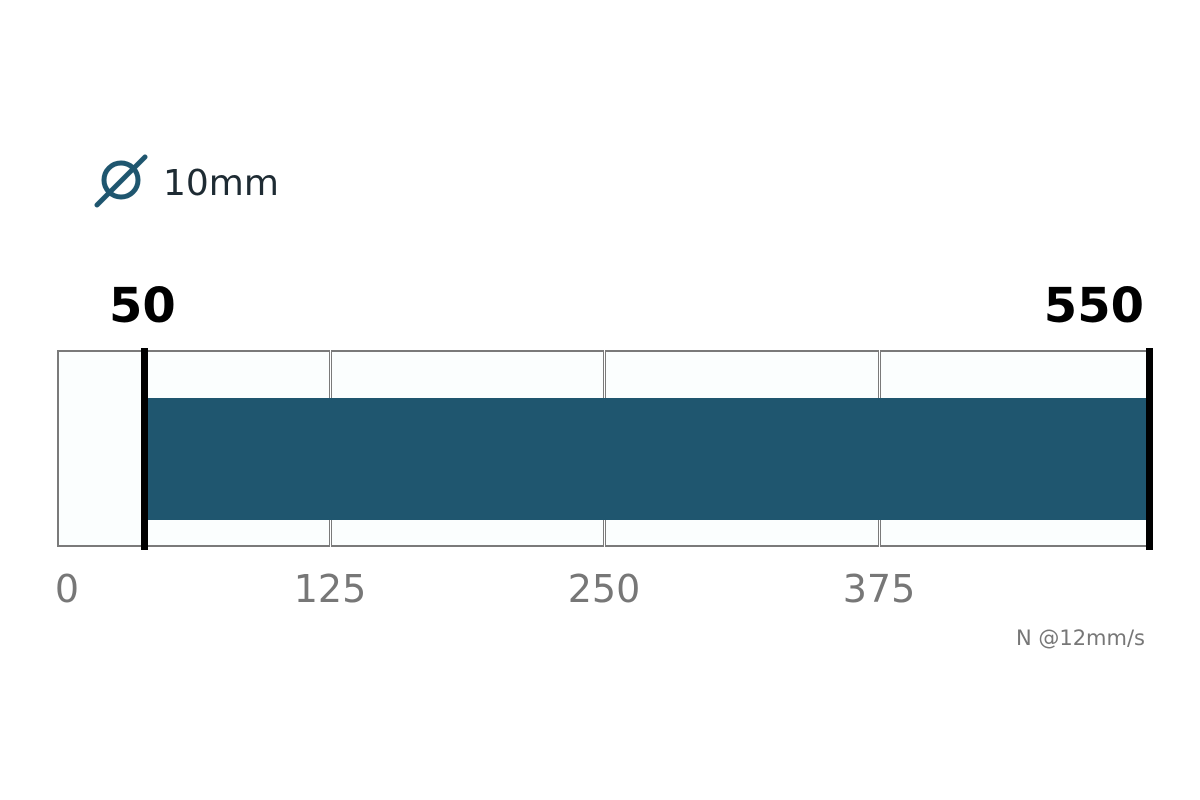 Image resolution: width=1200 pixels, height=800 pixels. What do you see at coordinates (67, 589) in the screenshot?
I see `tick-label: 0` at bounding box center [67, 589].